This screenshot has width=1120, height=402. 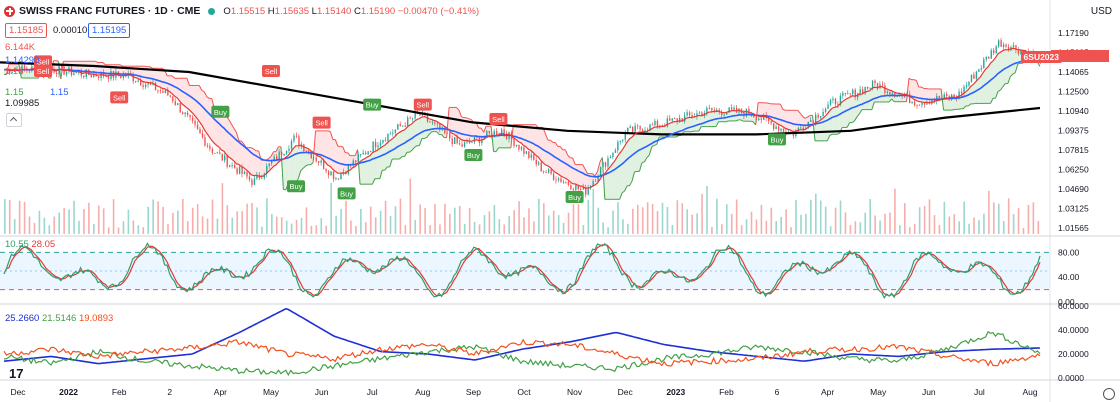 What do you see at coordinates (574, 197) in the screenshot?
I see `buy-signal: Buy` at bounding box center [574, 197].